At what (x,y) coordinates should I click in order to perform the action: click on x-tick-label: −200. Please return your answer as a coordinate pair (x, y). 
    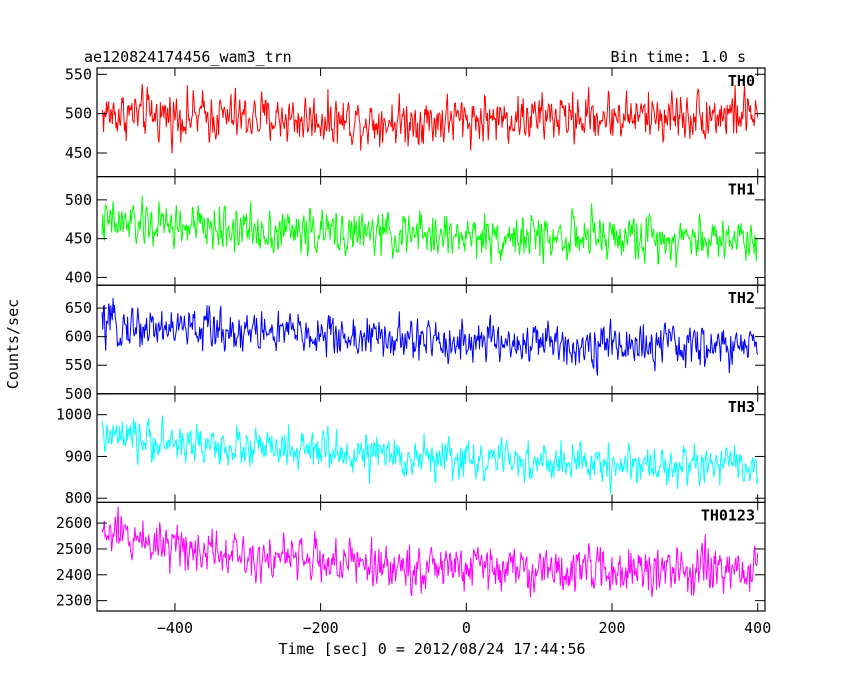
    Looking at the image, I should click on (321, 628).